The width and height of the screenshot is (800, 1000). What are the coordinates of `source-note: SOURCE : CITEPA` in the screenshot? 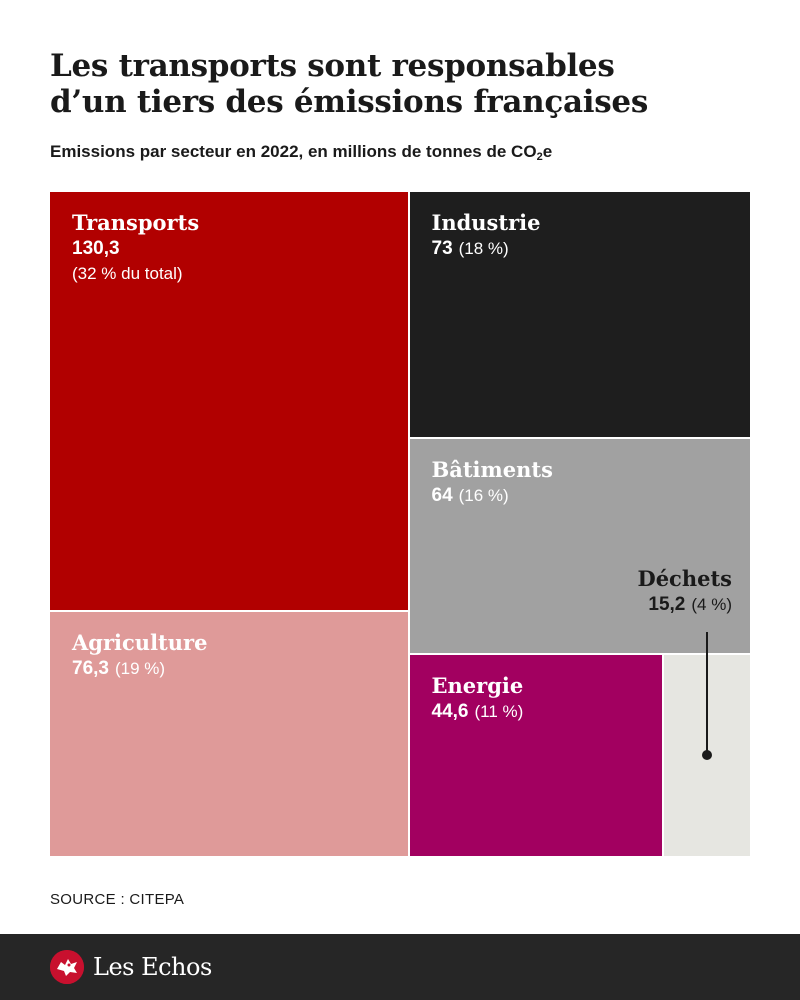 It's located at (117, 899).